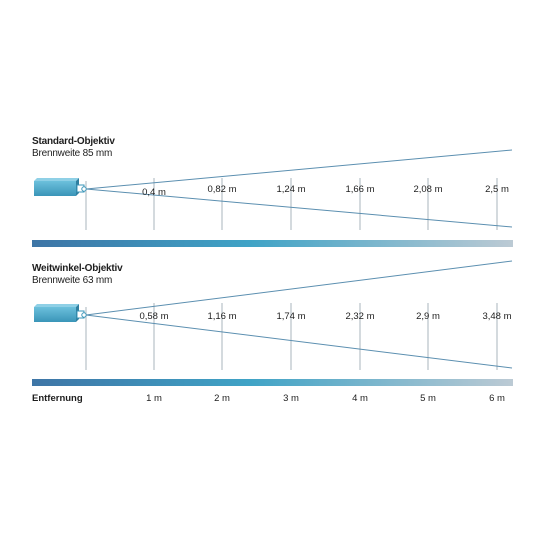 This screenshot has width=550, height=555. I want to click on image-width-label: 3,48 m, so click(496, 316).